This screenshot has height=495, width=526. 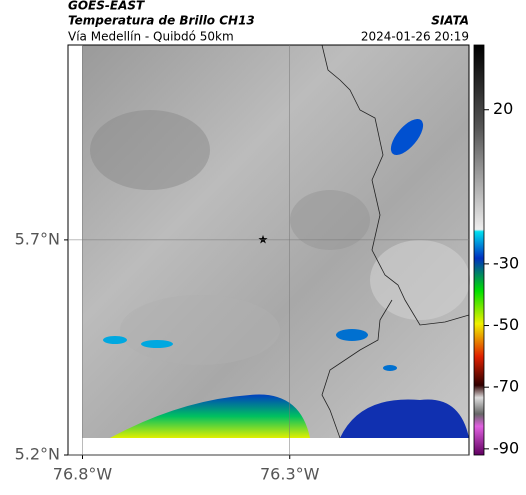 What do you see at coordinates (506, 447) in the screenshot?
I see `colorbar-tick-label: -90` at bounding box center [506, 447].